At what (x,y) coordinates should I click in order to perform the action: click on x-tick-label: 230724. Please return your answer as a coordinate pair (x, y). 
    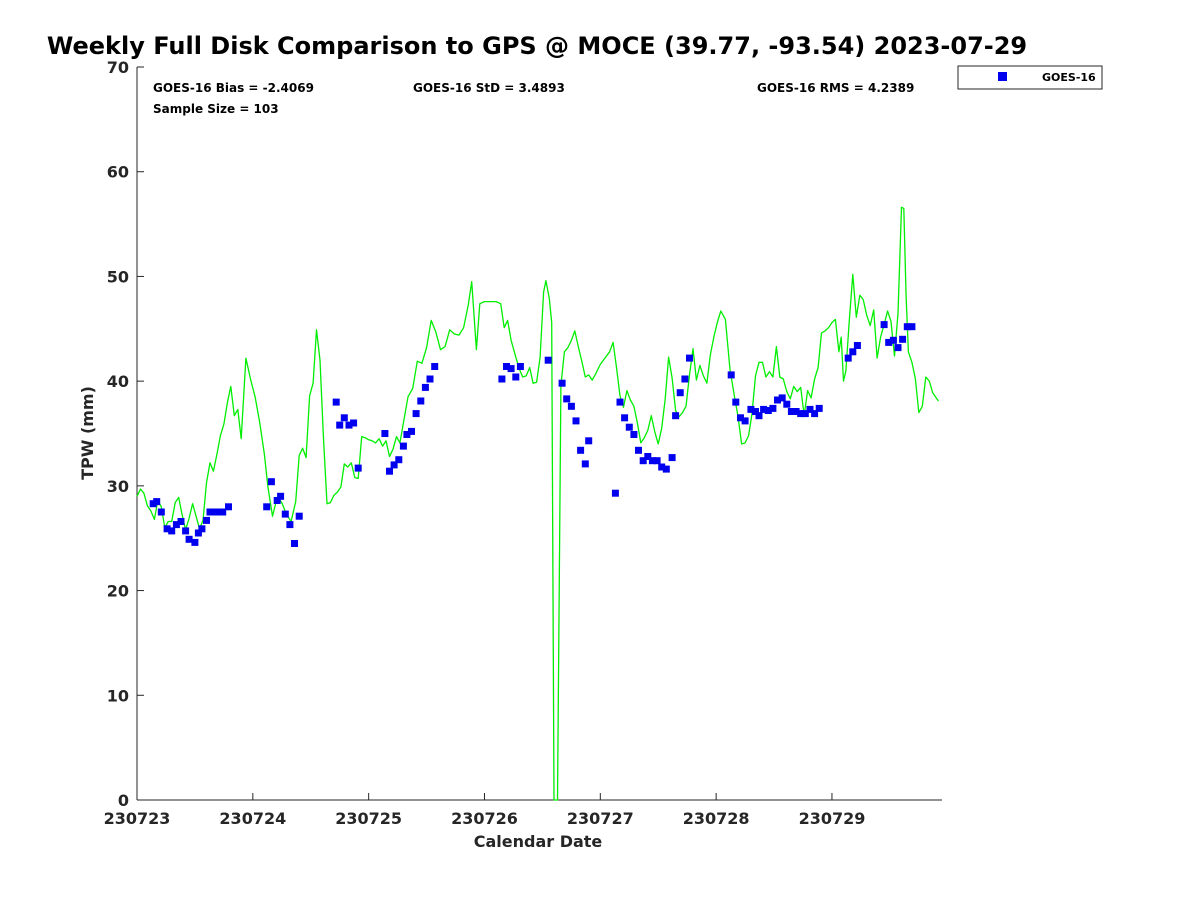
    Looking at the image, I should click on (252, 818).